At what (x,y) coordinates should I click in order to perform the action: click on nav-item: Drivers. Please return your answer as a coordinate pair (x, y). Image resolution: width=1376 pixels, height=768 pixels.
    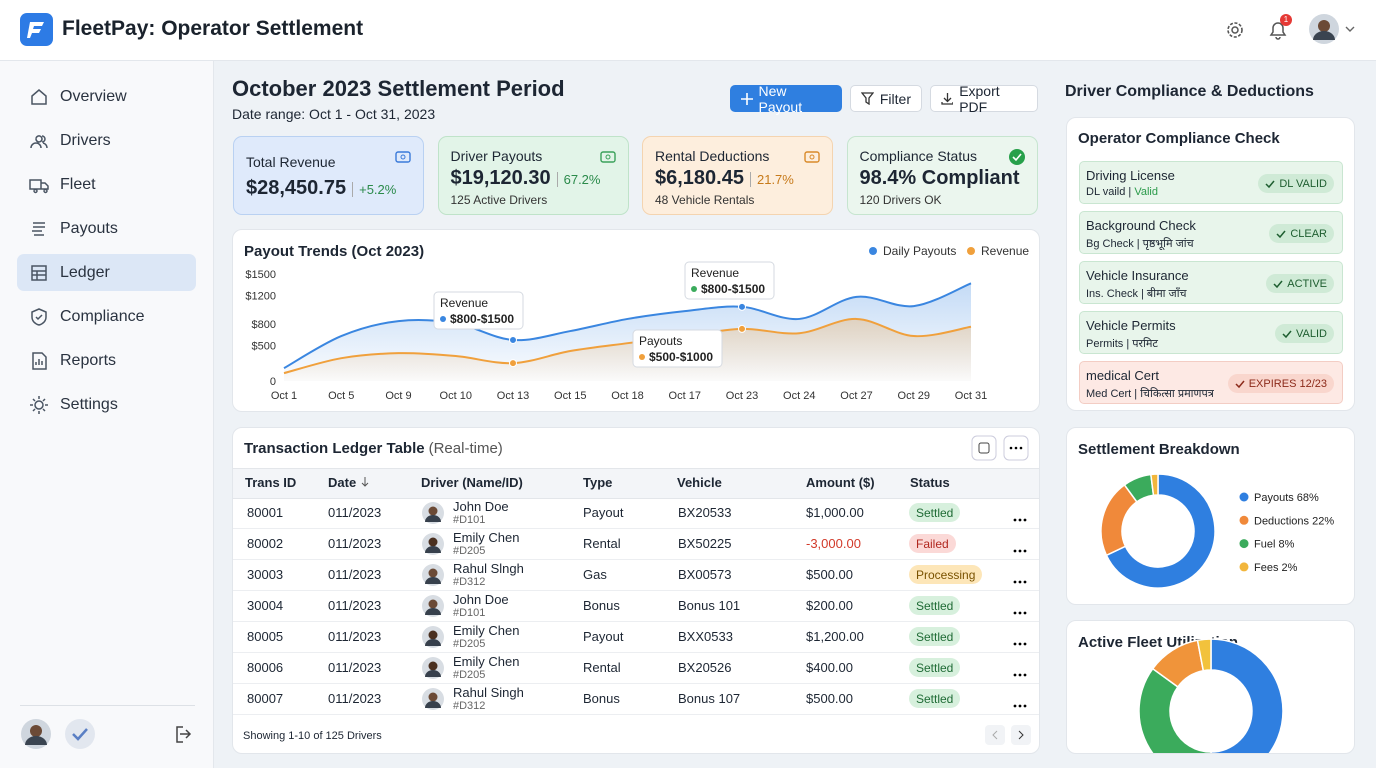
    Looking at the image, I should click on (106, 140).